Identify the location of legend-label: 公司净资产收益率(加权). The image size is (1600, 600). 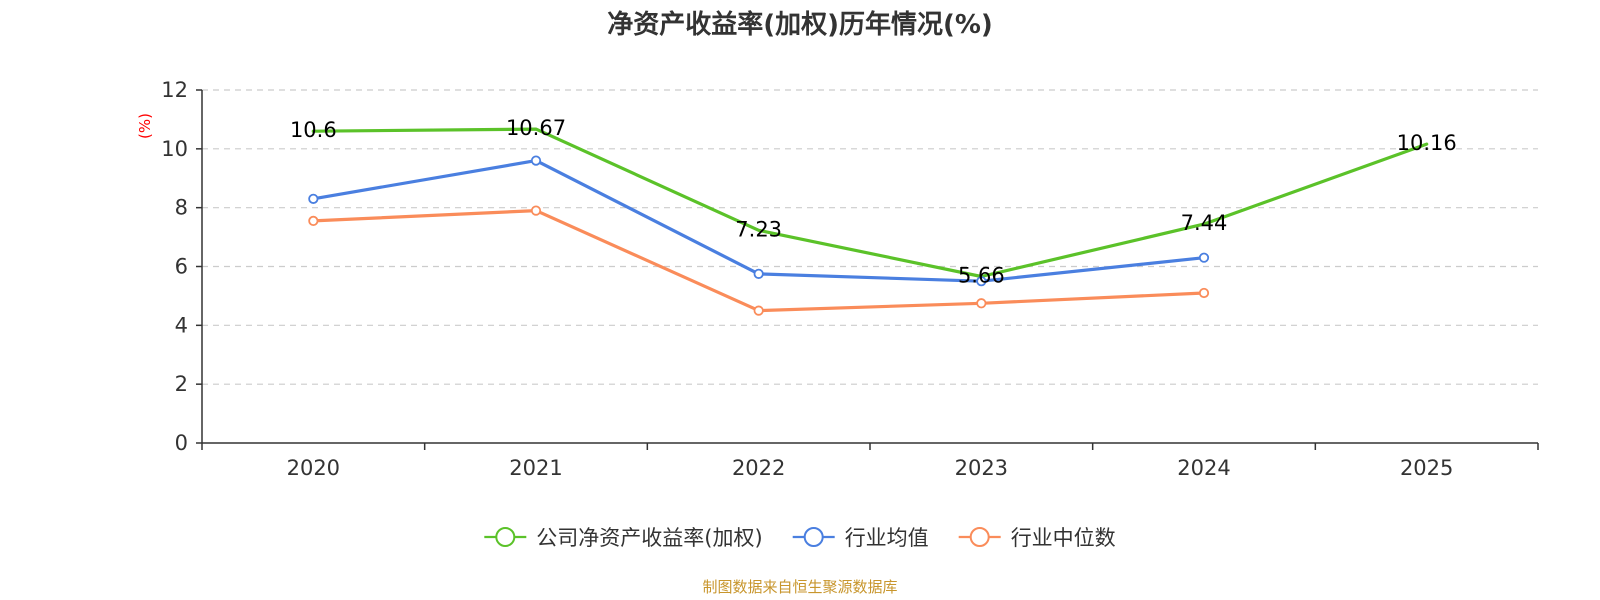
(649, 538).